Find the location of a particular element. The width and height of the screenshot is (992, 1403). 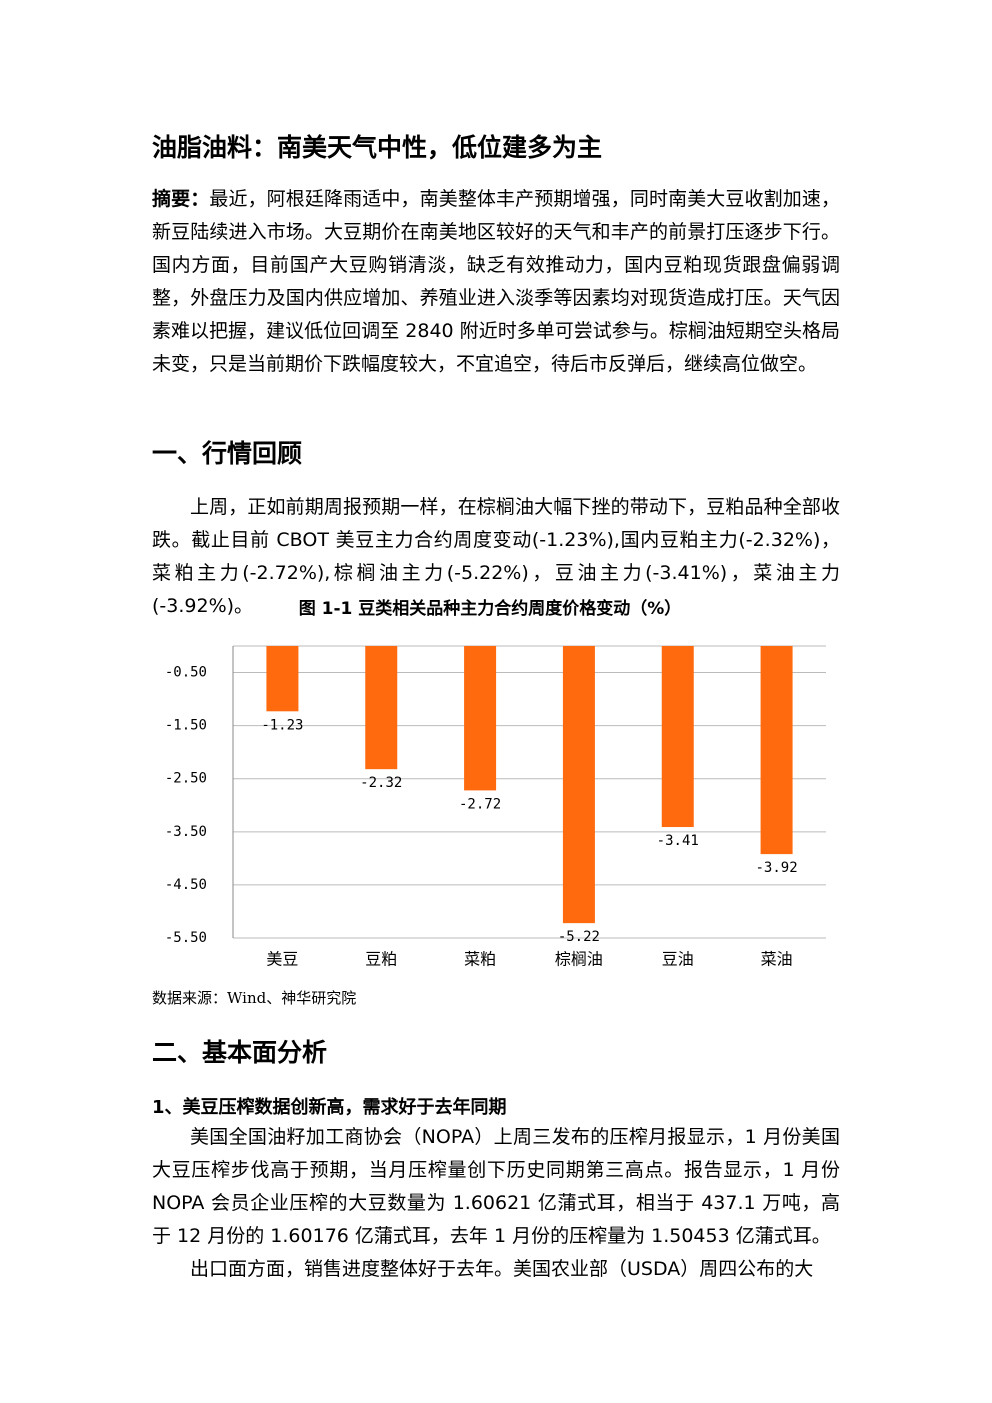

subheading: 1、美豆压榨数据创新高，需求好于去年同期 is located at coordinates (329, 1107).